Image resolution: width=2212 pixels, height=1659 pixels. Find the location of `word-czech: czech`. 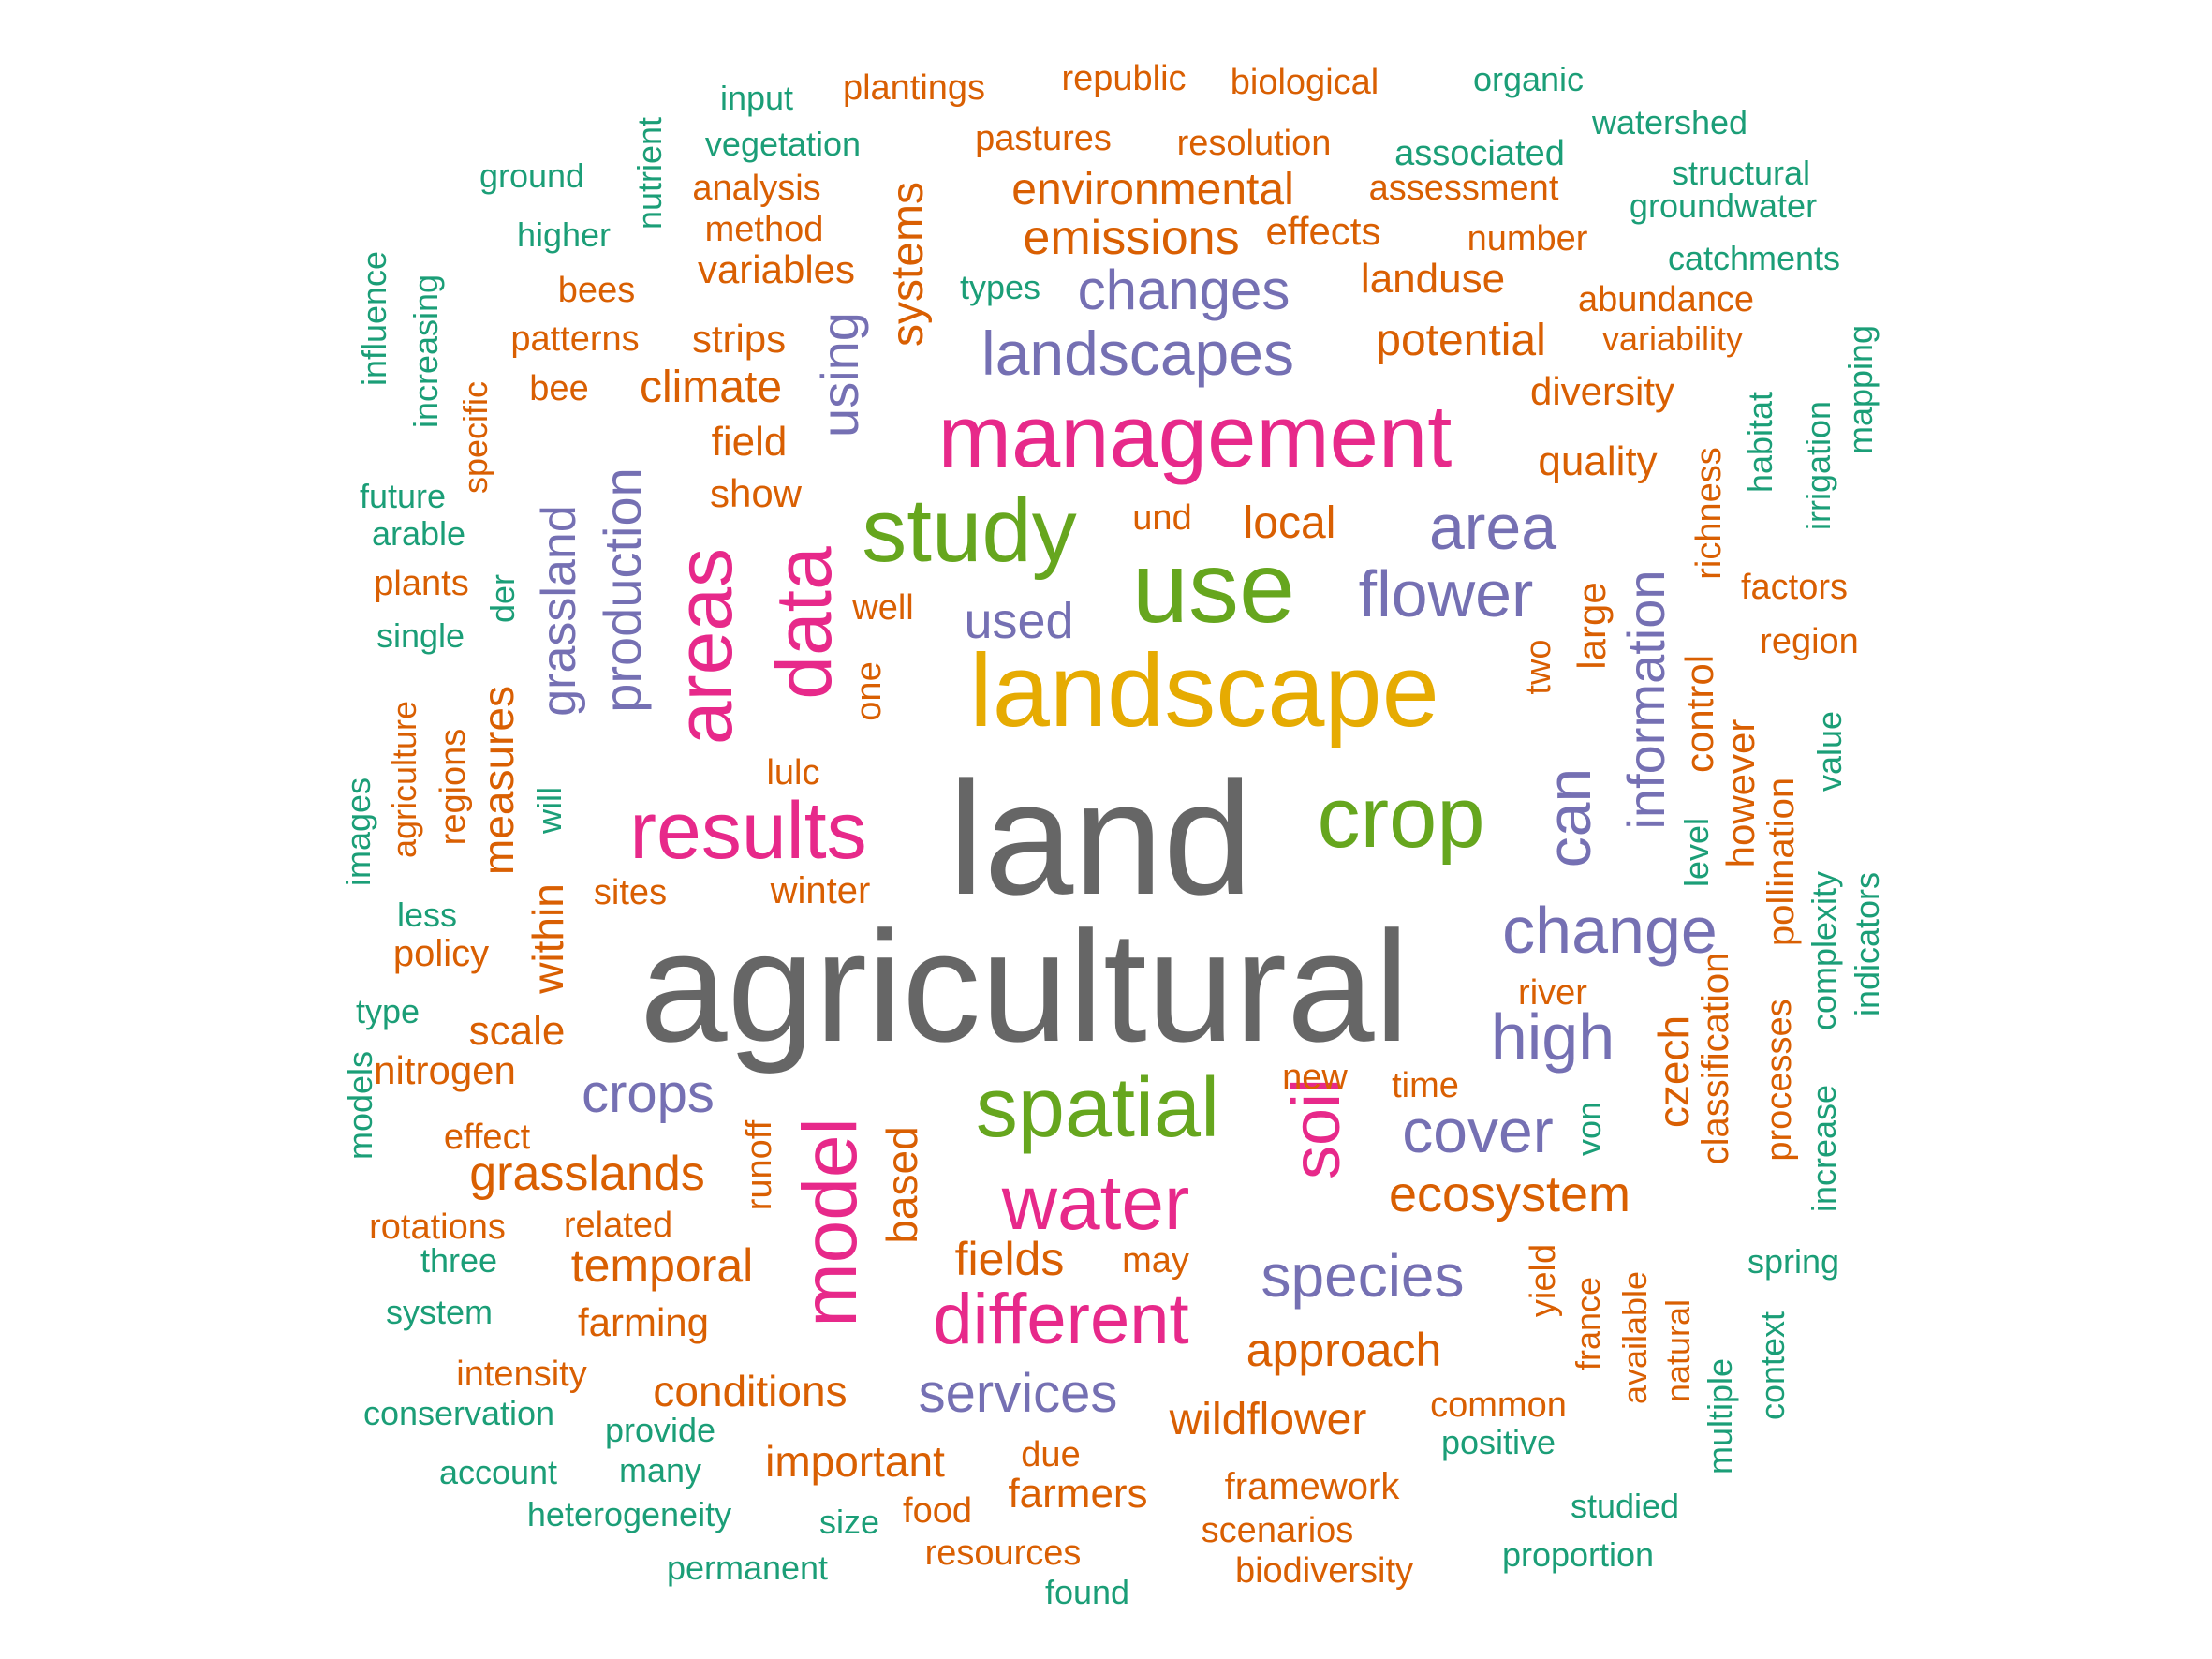

word-czech: czech is located at coordinates (1674, 1072).